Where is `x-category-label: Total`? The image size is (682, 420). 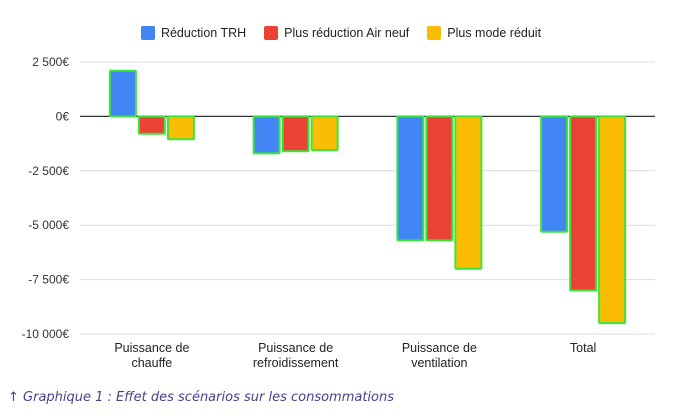 x-category-label: Total is located at coordinates (583, 348).